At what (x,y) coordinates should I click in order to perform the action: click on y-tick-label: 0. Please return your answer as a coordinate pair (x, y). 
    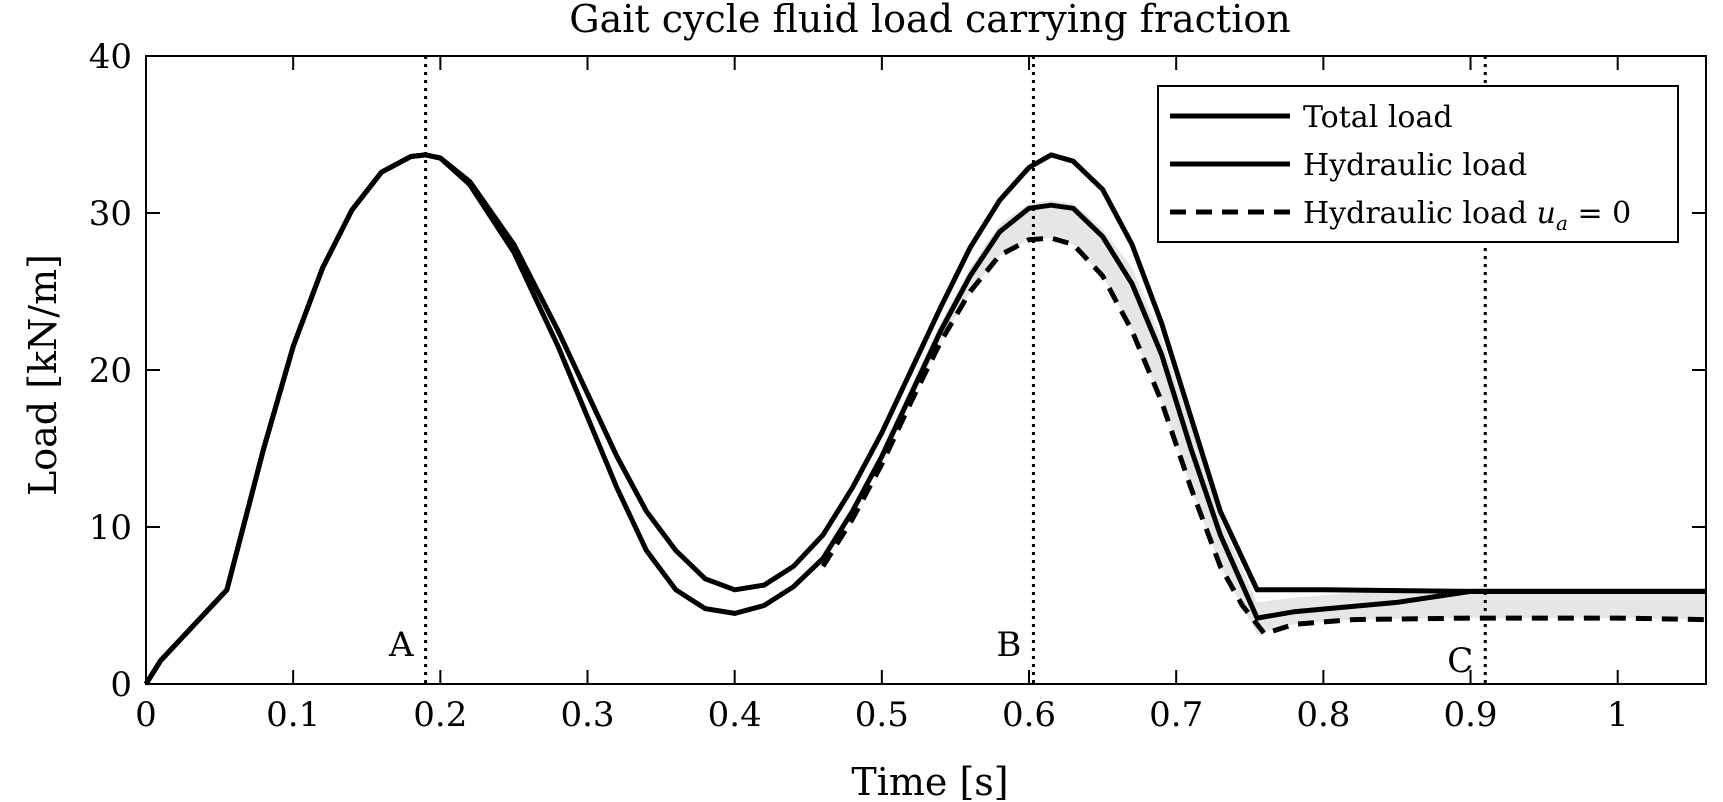
    Looking at the image, I should click on (121, 685).